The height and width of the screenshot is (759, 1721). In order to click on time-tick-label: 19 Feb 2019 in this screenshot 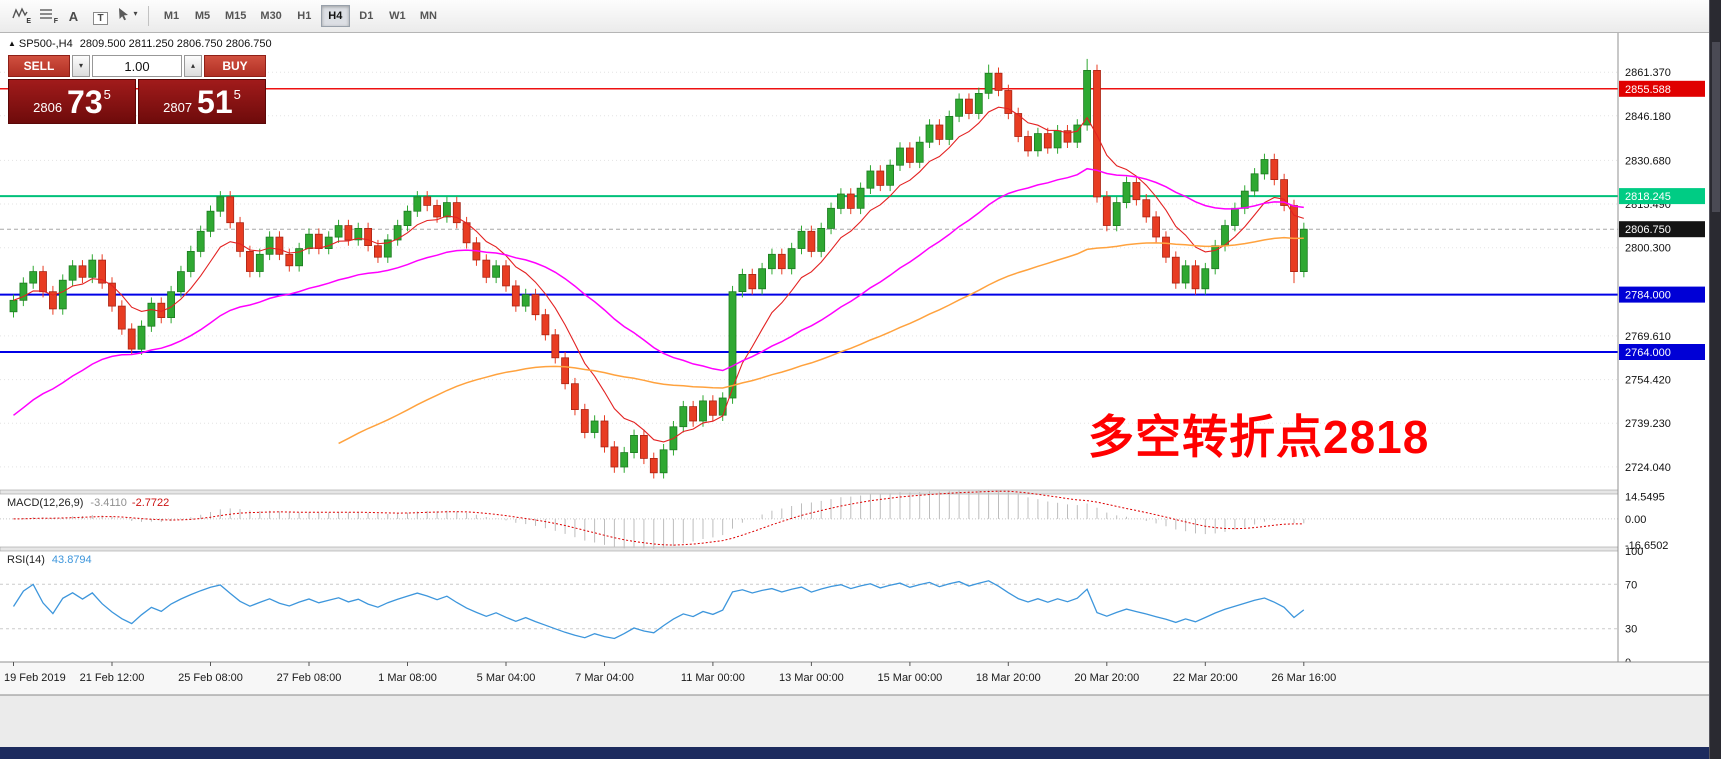, I will do `click(35, 678)`.